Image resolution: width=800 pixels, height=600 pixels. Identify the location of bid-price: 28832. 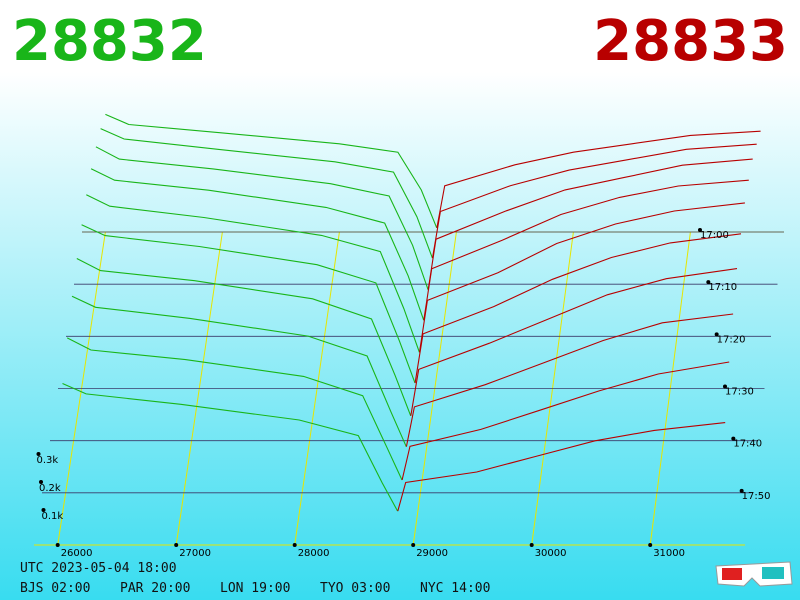
(109, 41).